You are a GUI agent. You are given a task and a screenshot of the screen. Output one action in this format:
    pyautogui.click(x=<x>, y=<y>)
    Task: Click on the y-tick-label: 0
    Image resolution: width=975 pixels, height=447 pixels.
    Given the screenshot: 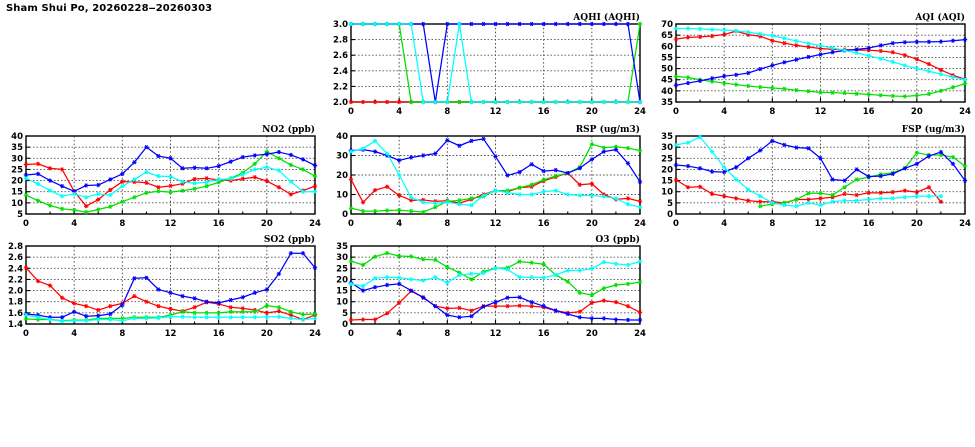 What is the action you would take?
    pyautogui.click(x=345, y=215)
    